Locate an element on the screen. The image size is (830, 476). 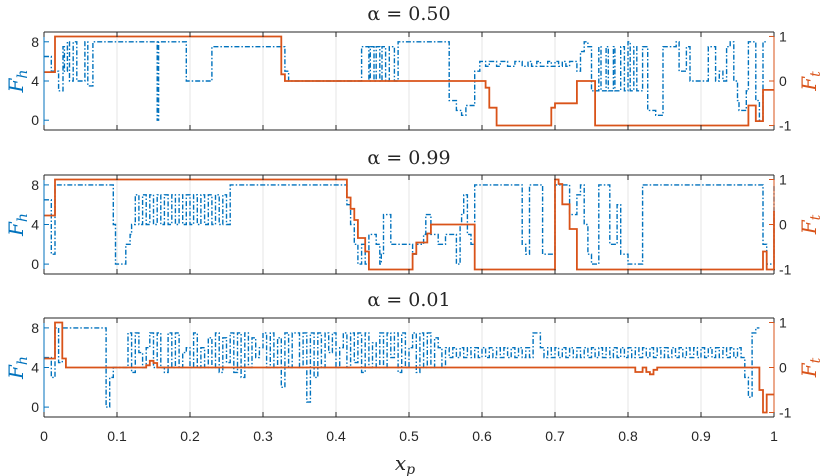
x-tick-label: 0.4 is located at coordinates (336, 436).